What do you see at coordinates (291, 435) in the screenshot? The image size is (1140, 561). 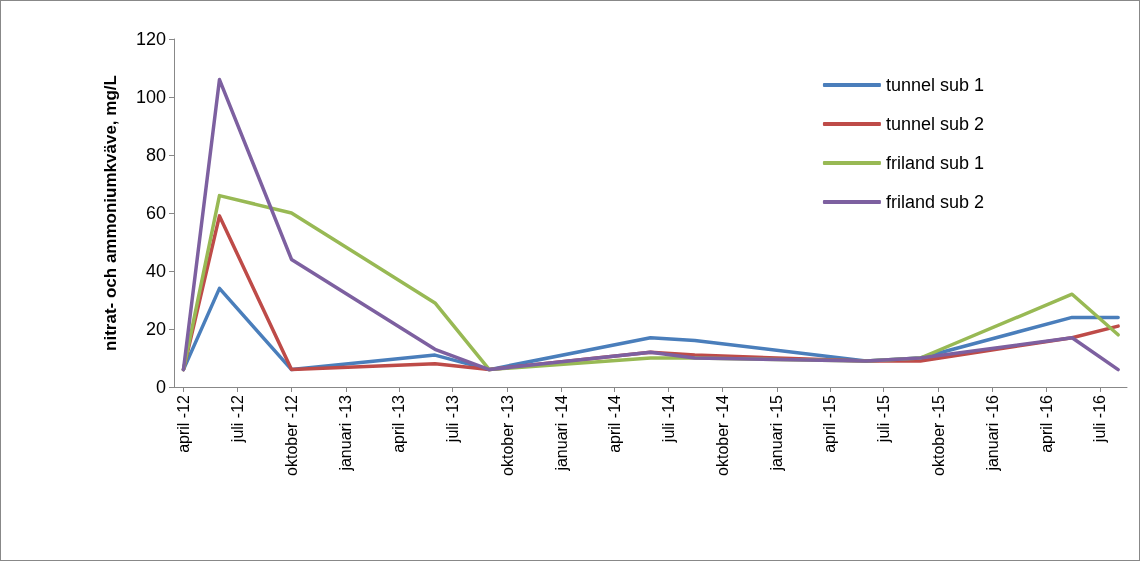 I see `x-tick-label: oktober -12` at bounding box center [291, 435].